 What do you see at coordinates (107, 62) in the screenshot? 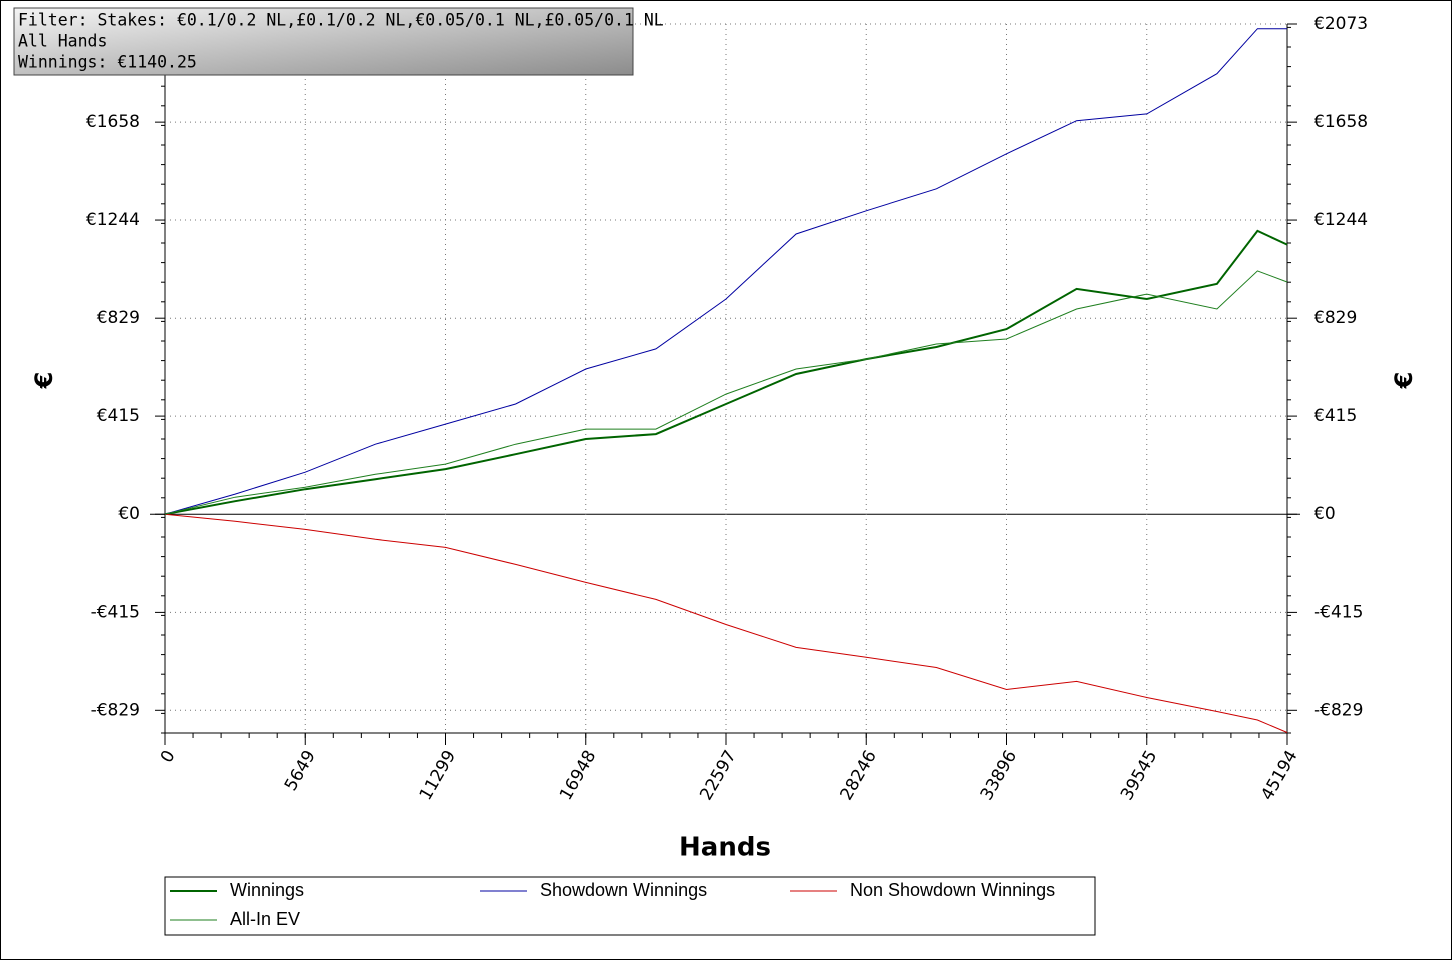
I see `filter-text: Winnings: €1140.25` at bounding box center [107, 62].